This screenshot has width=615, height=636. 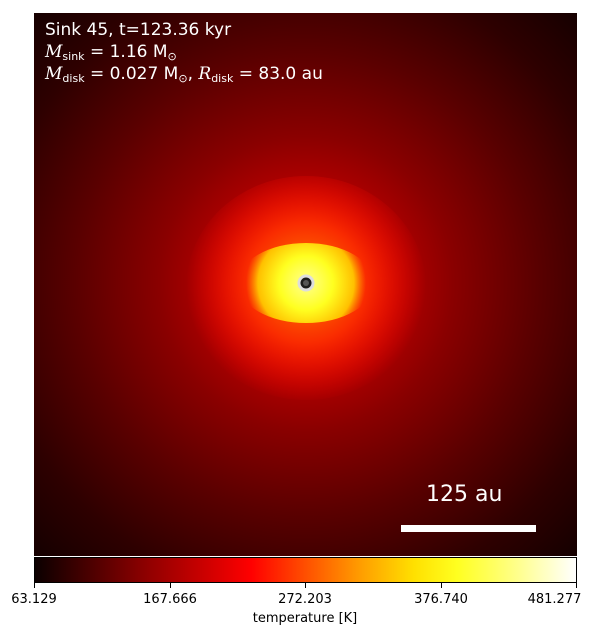 I want to click on colorbar-tick-label: 272.203, so click(x=305, y=599).